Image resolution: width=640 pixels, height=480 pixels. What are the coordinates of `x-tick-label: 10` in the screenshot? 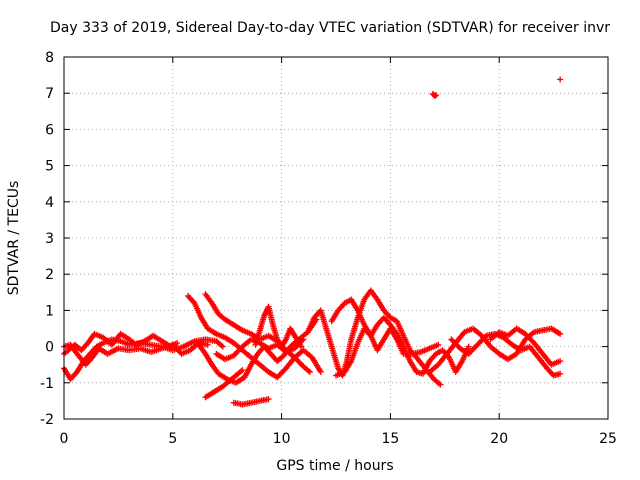 It's located at (282, 439).